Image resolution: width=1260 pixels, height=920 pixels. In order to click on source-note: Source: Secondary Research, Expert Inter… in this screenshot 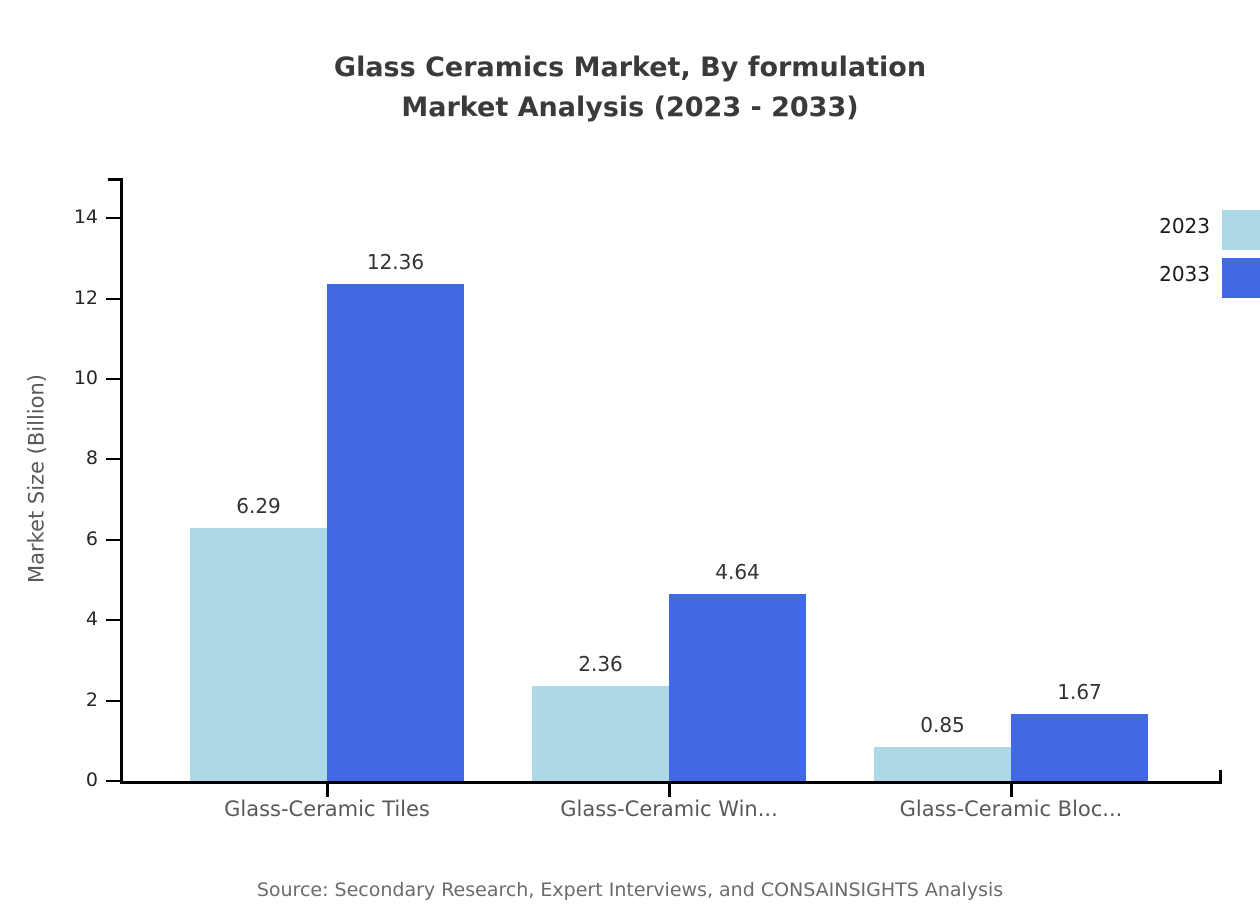, I will do `click(630, 890)`.